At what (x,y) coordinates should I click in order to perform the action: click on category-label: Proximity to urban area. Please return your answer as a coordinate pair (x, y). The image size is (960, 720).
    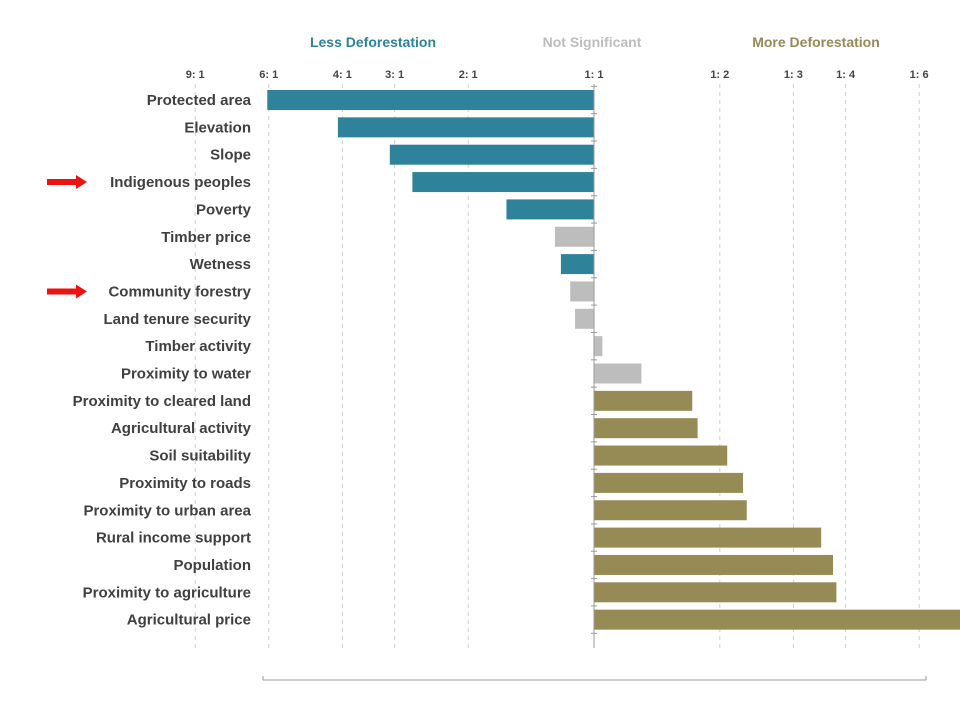
    Looking at the image, I should click on (167, 510).